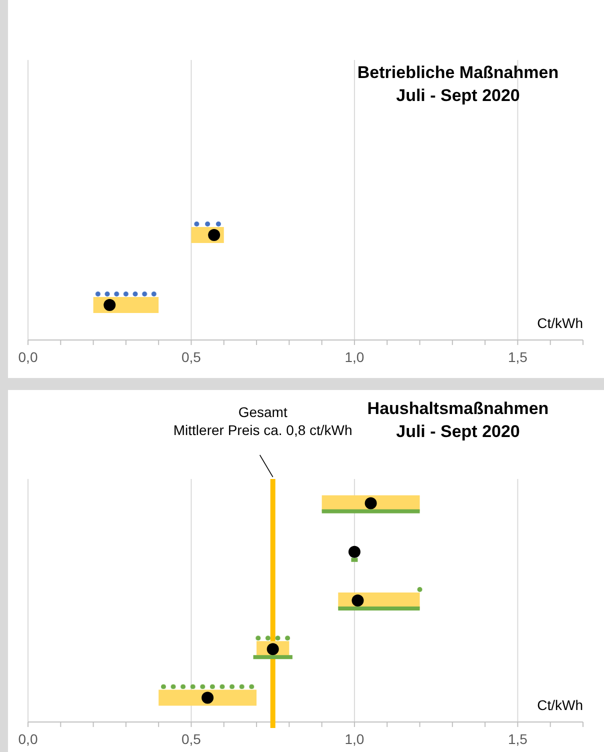 The width and height of the screenshot is (604, 752). What do you see at coordinates (458, 408) in the screenshot?
I see `chart-title: Haushaltsmaßnahmen` at bounding box center [458, 408].